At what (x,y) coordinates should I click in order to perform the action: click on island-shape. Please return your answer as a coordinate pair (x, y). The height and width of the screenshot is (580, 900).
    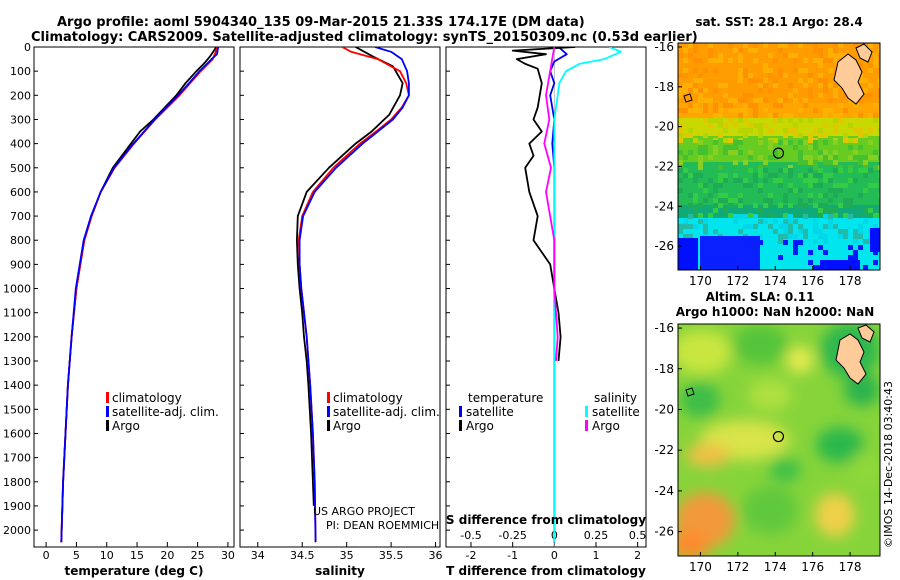
    Looking at the image, I should click on (866, 333).